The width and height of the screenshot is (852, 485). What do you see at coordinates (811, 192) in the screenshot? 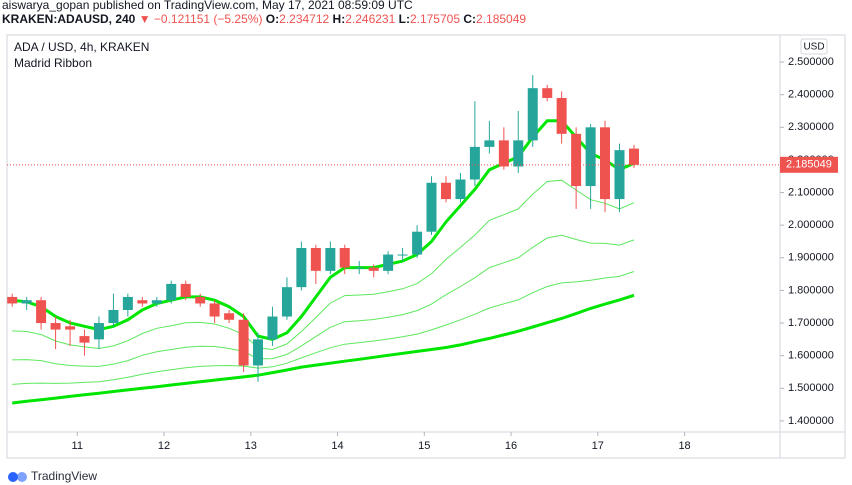
I see `y-tick-label: 2.100000` at bounding box center [811, 192].